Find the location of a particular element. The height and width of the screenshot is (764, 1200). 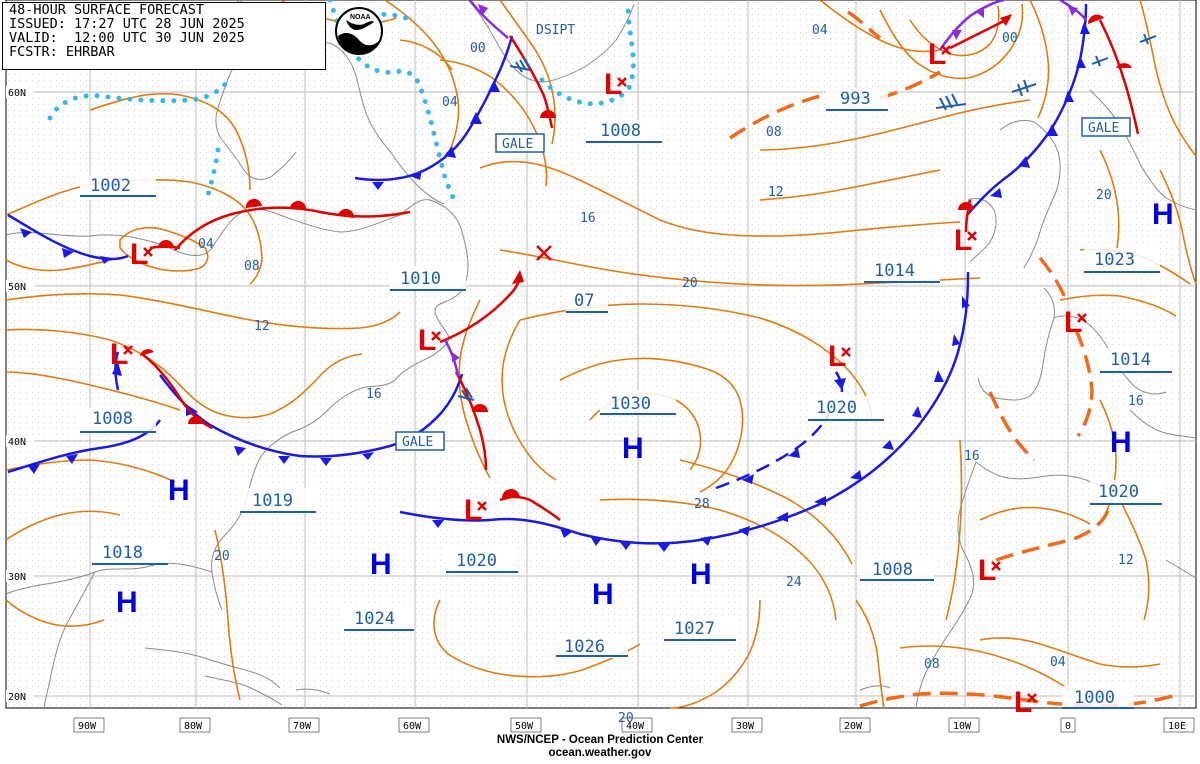

lon-label: 90W is located at coordinates (87, 726).